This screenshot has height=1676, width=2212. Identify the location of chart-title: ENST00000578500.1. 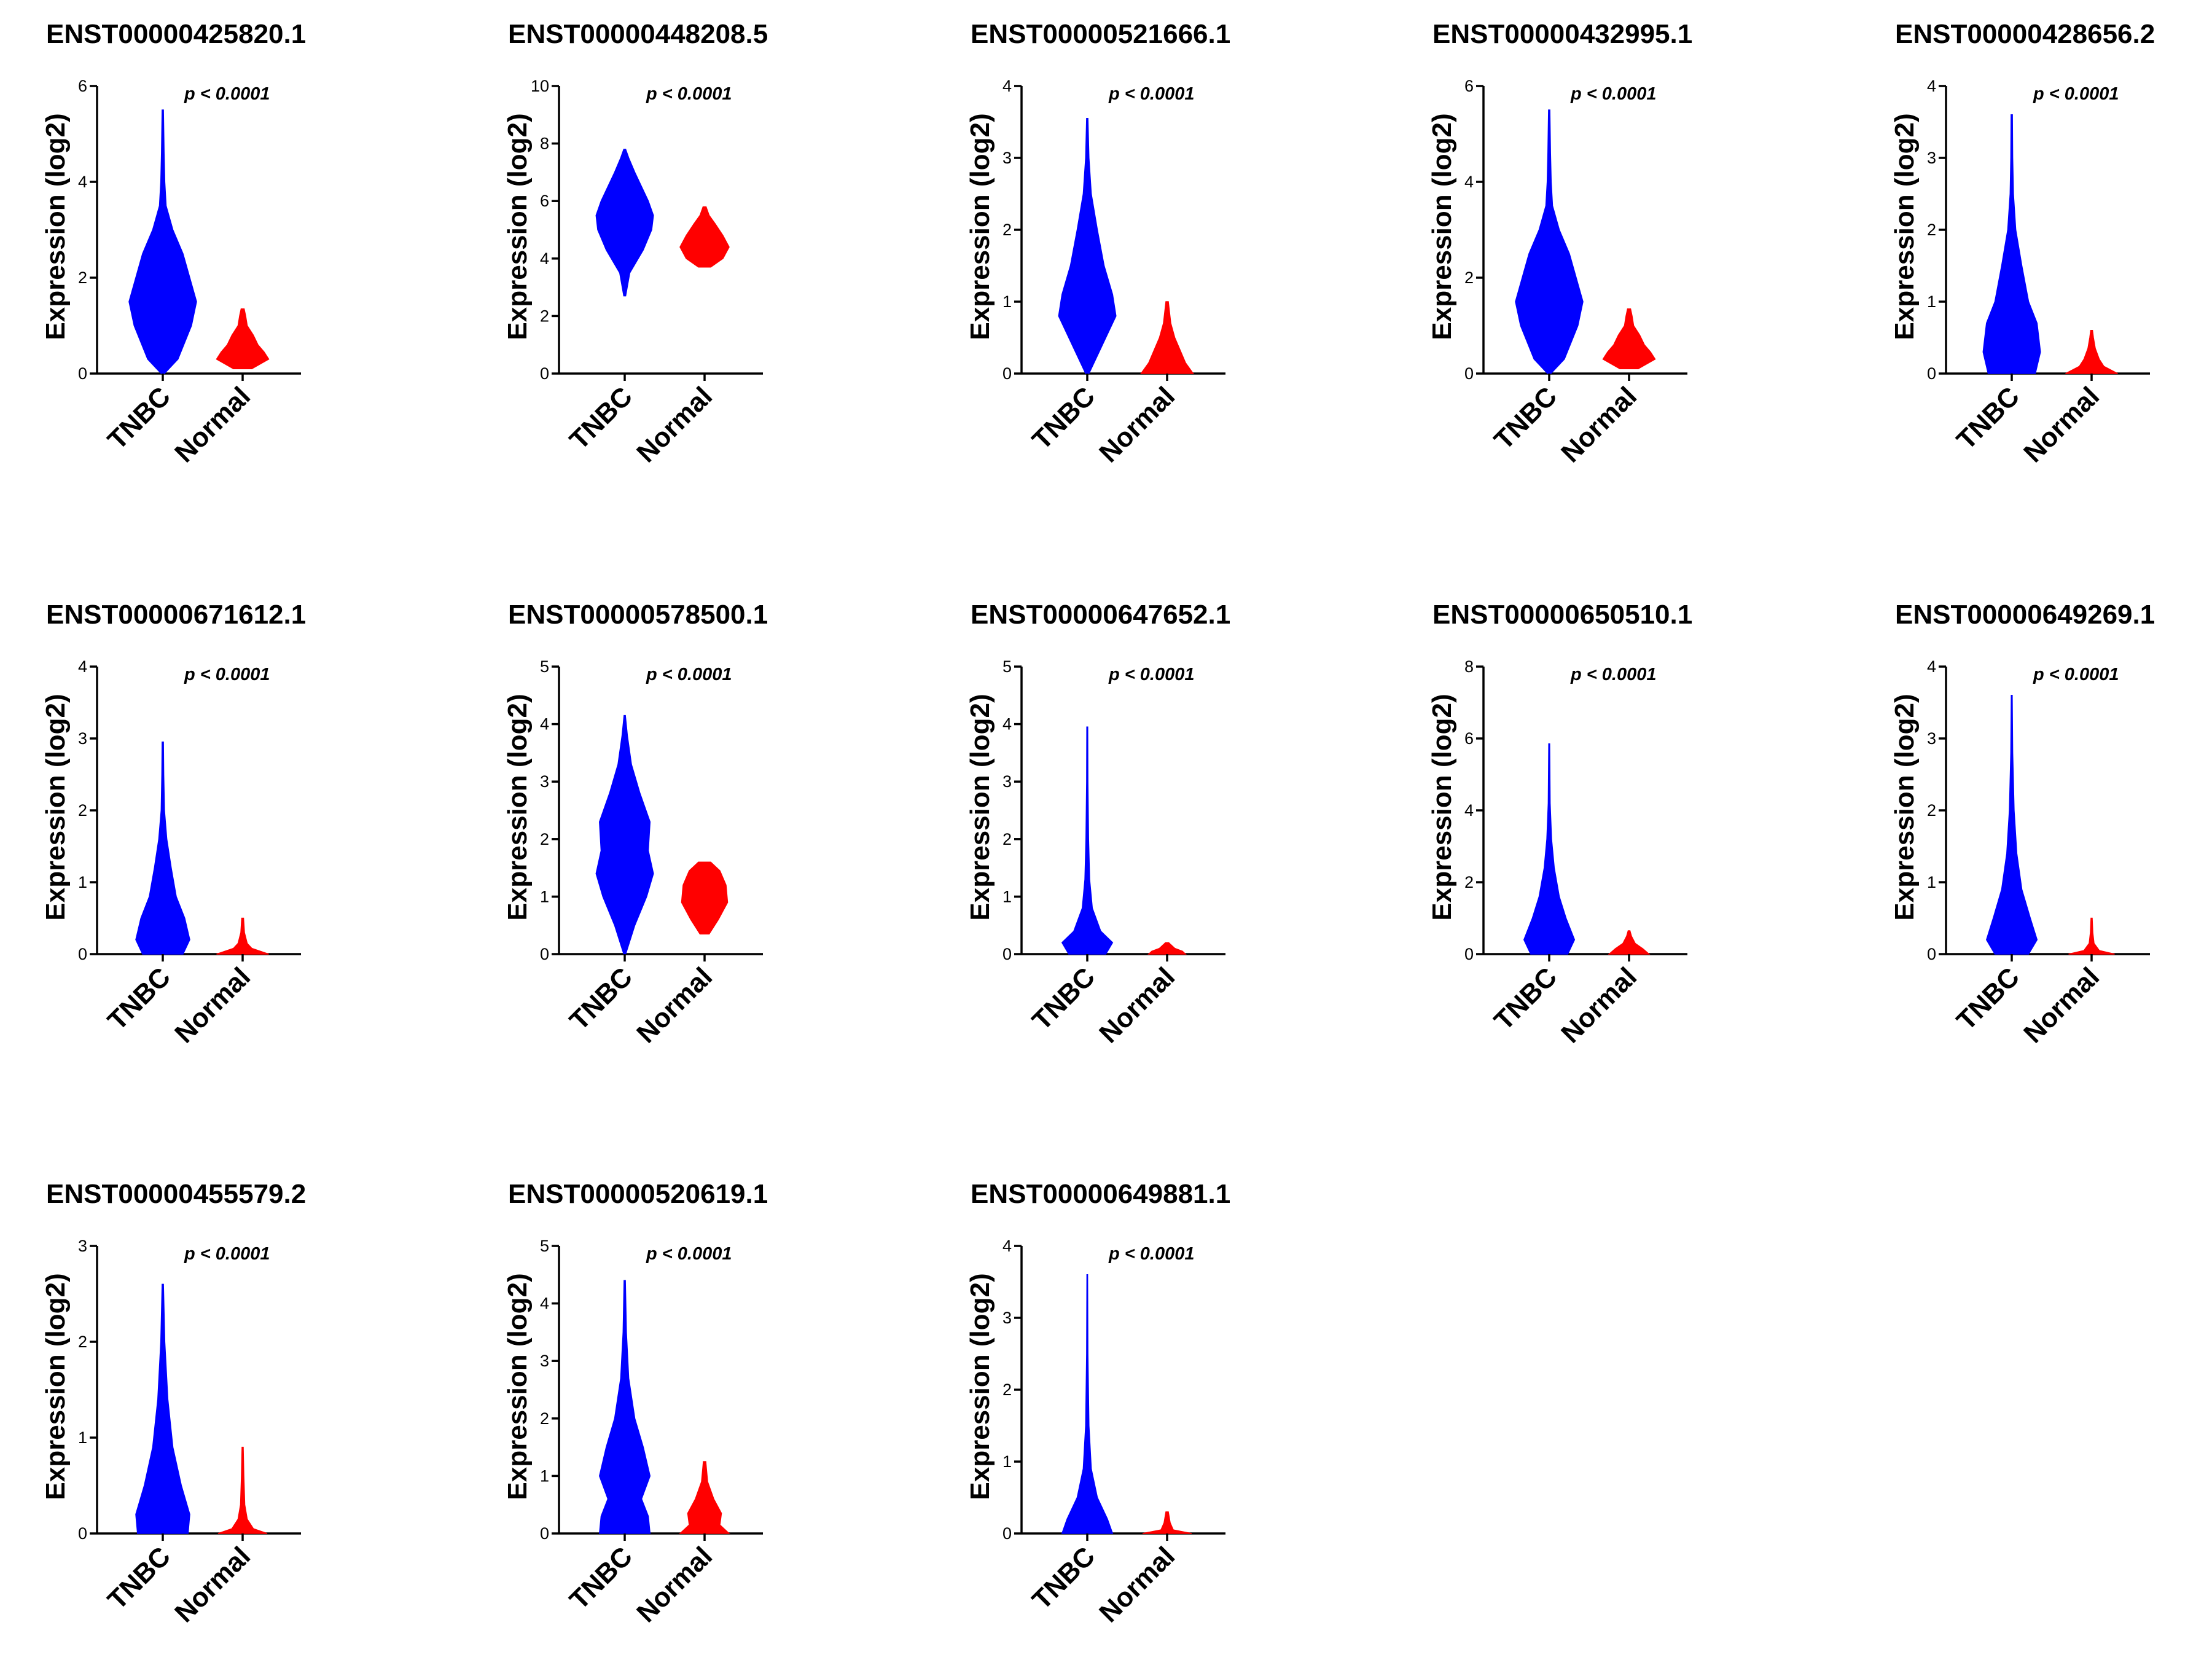
(638, 615).